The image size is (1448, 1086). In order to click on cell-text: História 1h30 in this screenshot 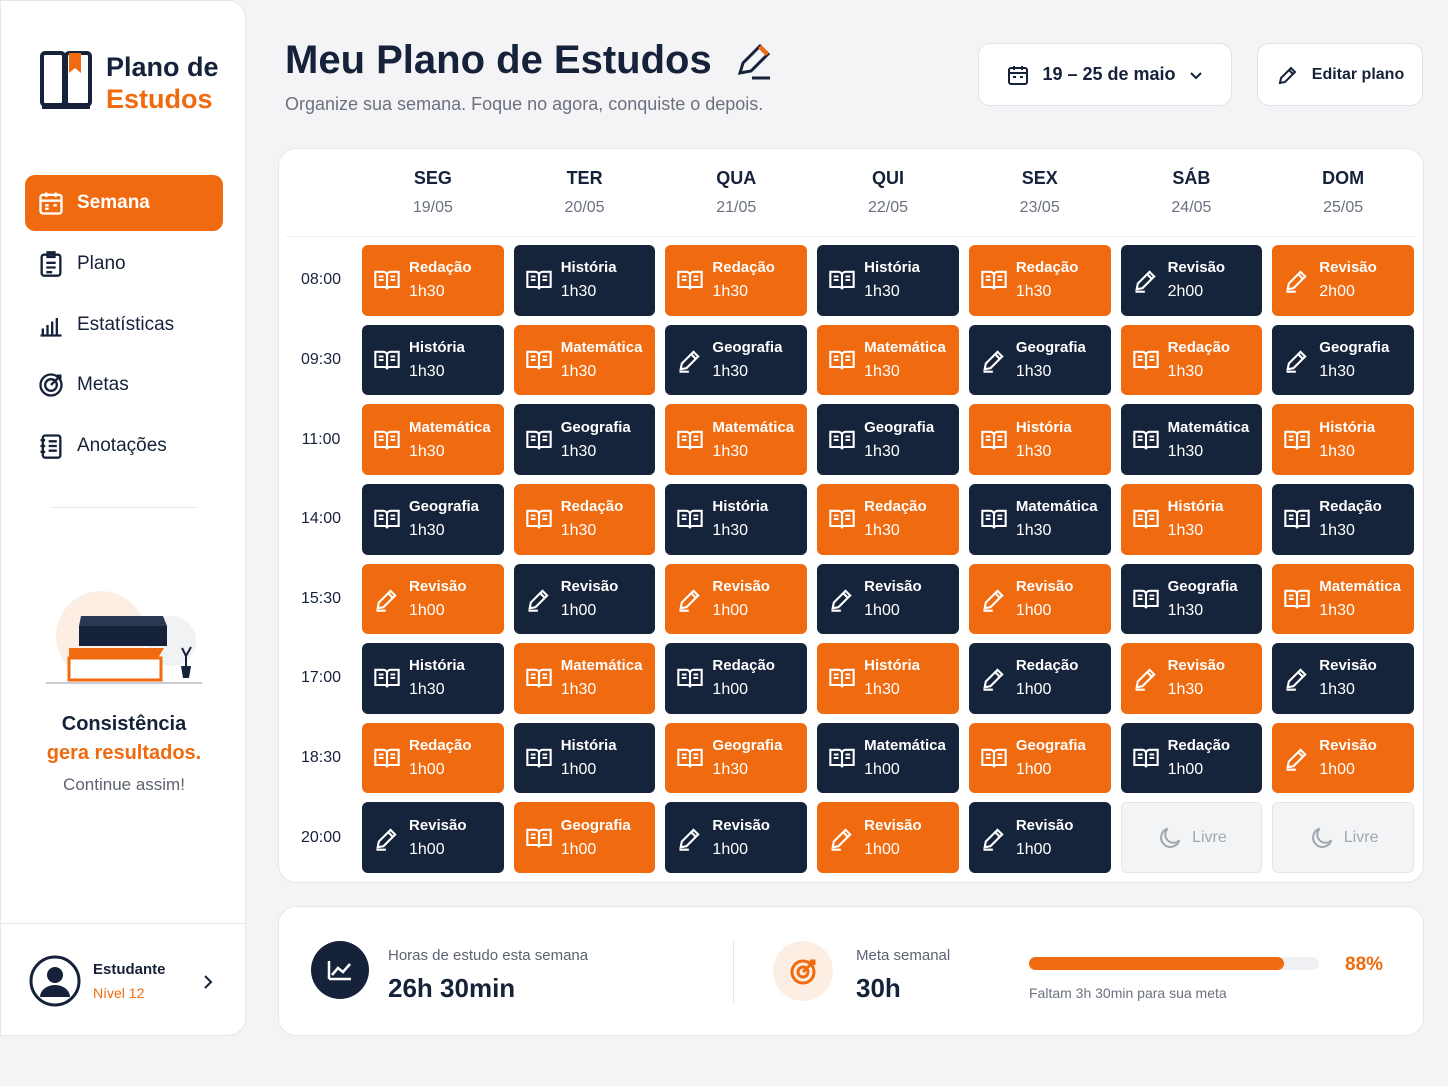, I will do `click(1196, 519)`.